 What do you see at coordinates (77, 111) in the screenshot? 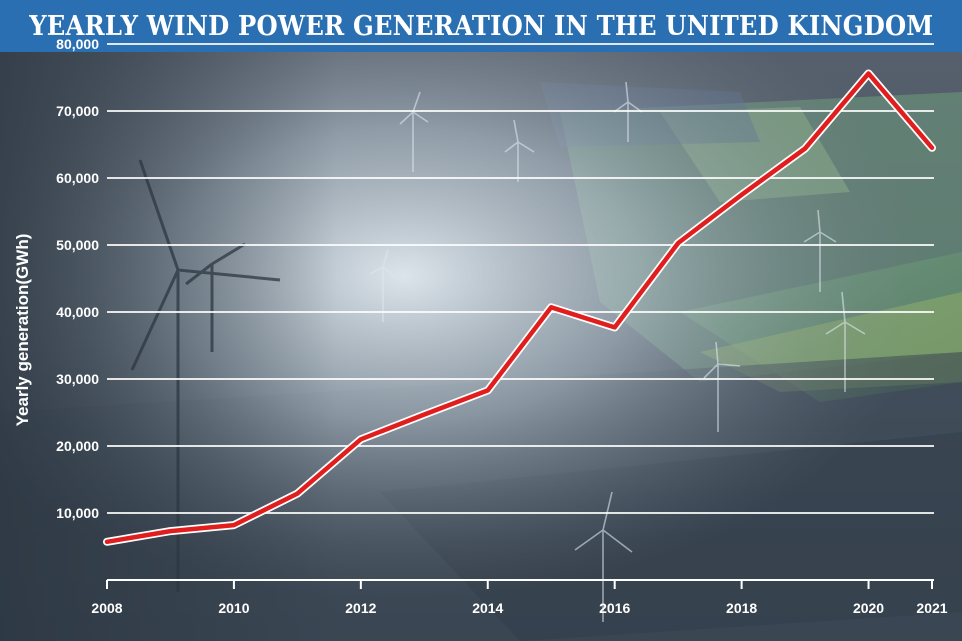
I see `y-tick-label: 70,000` at bounding box center [77, 111].